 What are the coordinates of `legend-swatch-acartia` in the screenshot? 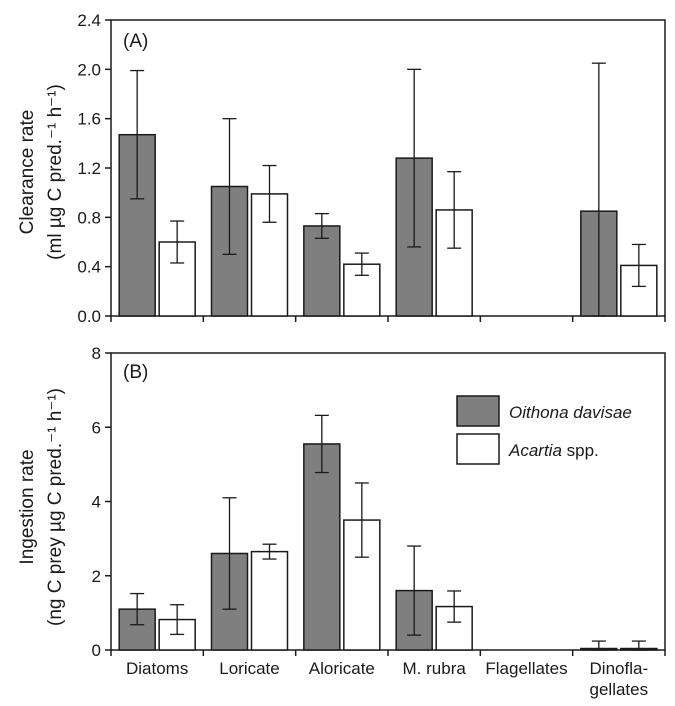 It's located at (478, 449).